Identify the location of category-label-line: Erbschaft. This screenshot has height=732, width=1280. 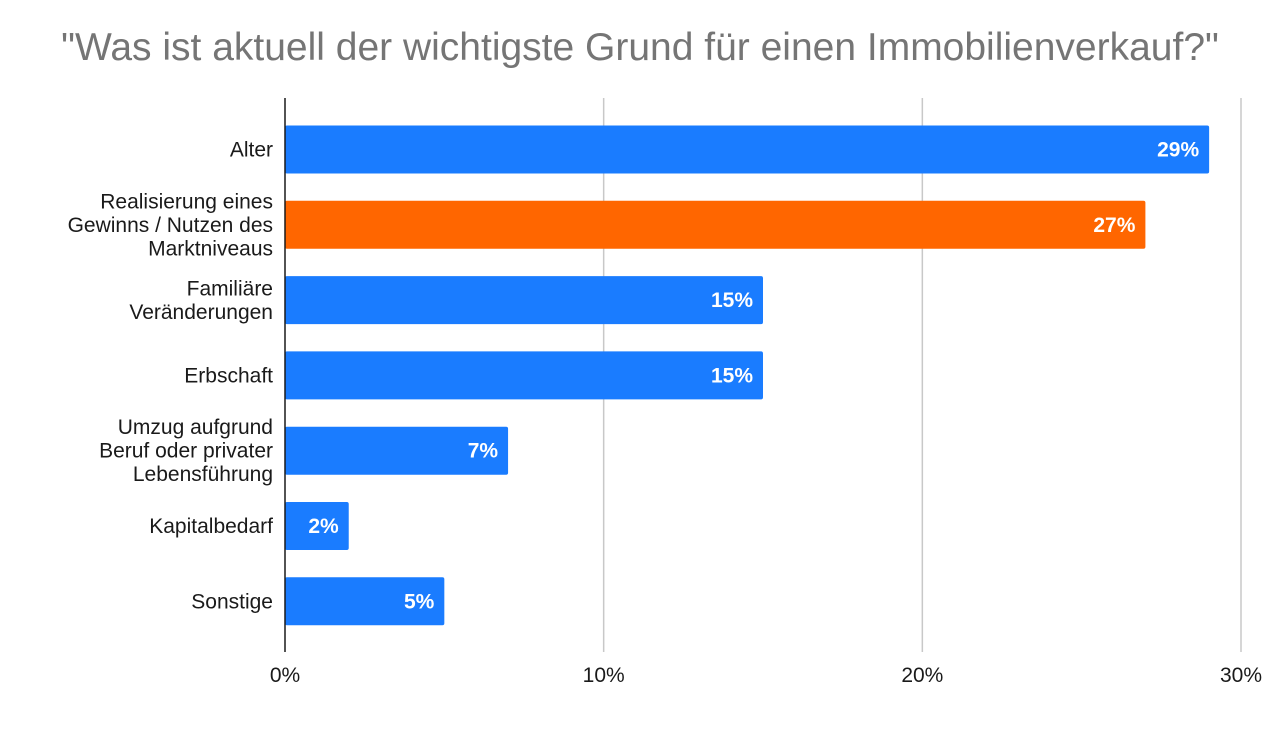
(228, 375).